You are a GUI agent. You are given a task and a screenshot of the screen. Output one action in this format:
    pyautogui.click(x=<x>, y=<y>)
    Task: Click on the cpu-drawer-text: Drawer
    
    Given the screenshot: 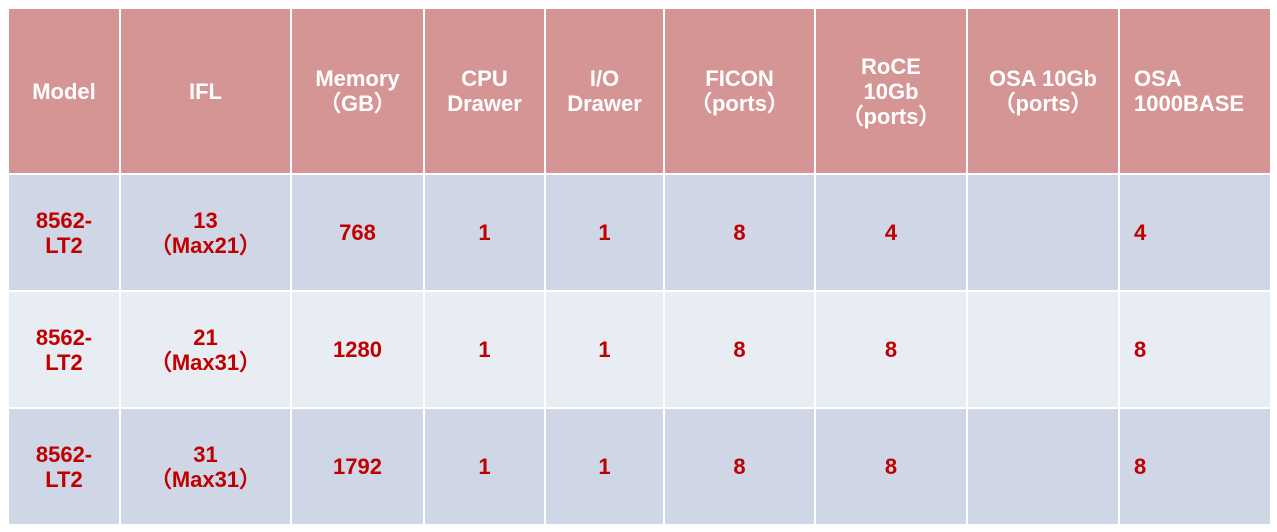 What is the action you would take?
    pyautogui.click(x=484, y=103)
    